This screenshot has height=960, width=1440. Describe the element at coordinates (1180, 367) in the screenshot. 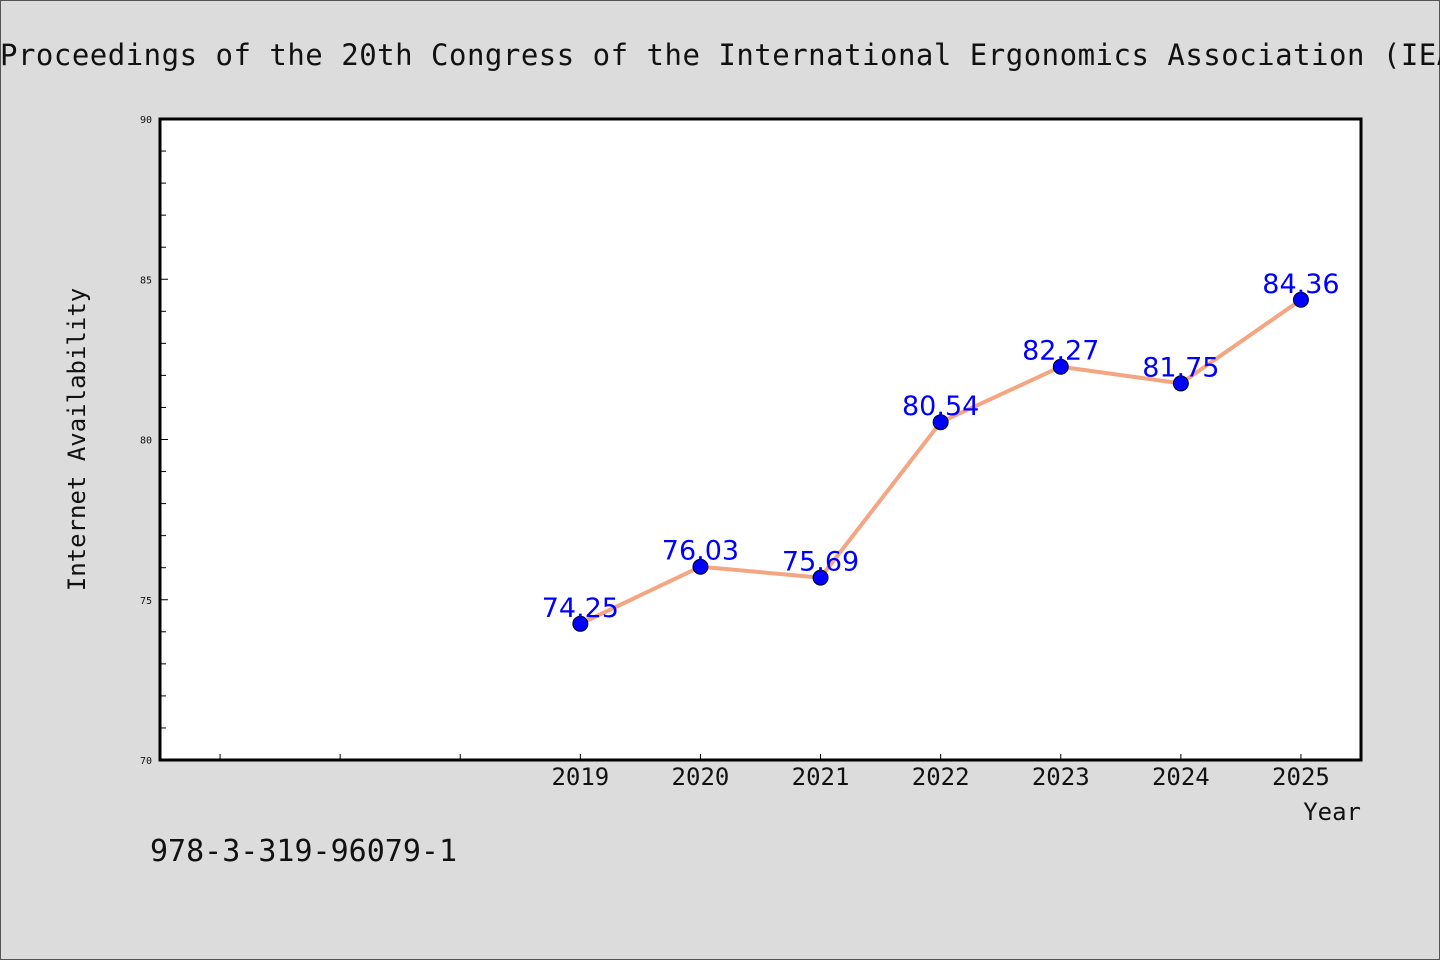

I see `data-label: 81.75` at that location.